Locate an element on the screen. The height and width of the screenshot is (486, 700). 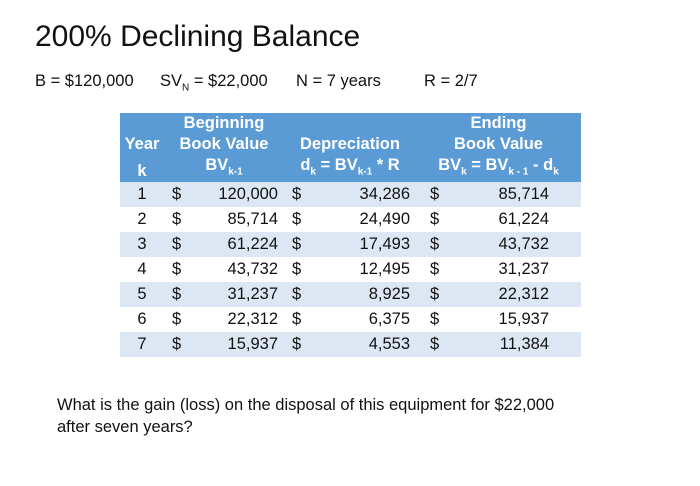
depreciation-cell: $17,493 is located at coordinates (350, 245).